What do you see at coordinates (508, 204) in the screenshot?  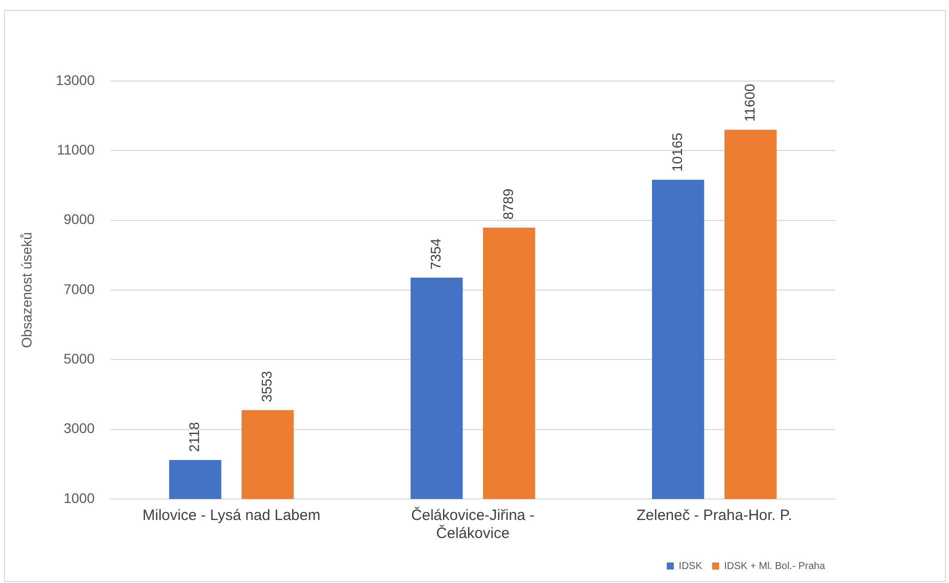 I see `data-label: 8789` at bounding box center [508, 204].